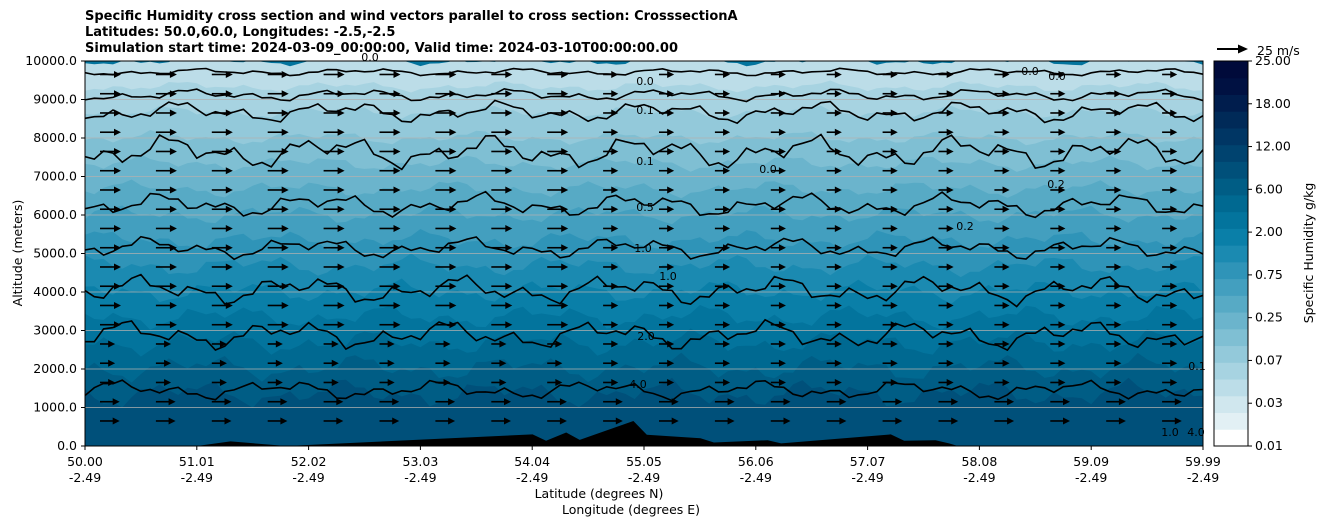 This screenshot has height=526, width=1326. What do you see at coordinates (1269, 317) in the screenshot?
I see `colorbar-tick-label: 0.25` at bounding box center [1269, 317].